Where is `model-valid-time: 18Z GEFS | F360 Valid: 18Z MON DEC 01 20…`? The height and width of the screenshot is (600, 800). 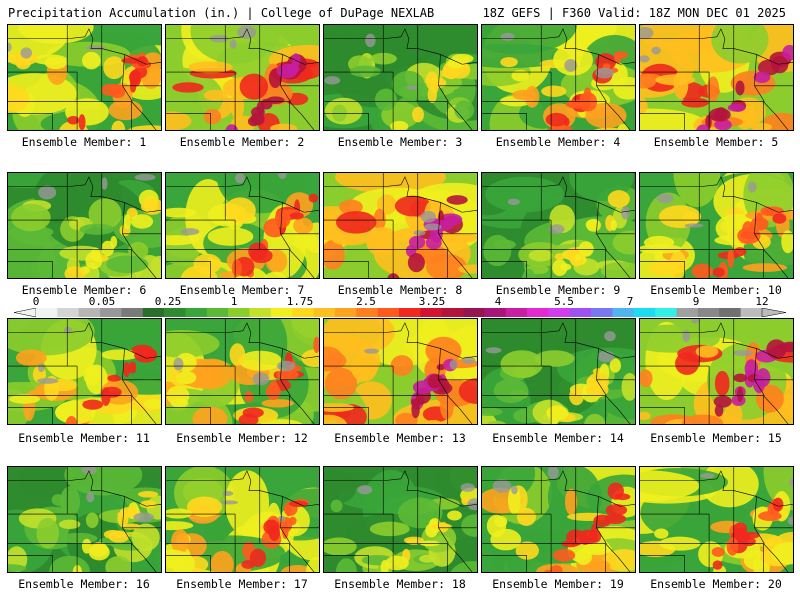 model-valid-time: 18Z GEFS | F360 Valid: 18Z MON DEC 01 20… is located at coordinates (634, 13).